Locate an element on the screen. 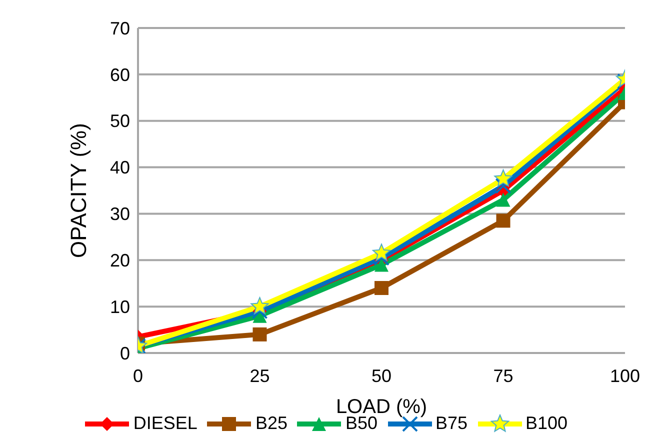 The height and width of the screenshot is (447, 667). y-tick-label: 60 is located at coordinates (120, 74).